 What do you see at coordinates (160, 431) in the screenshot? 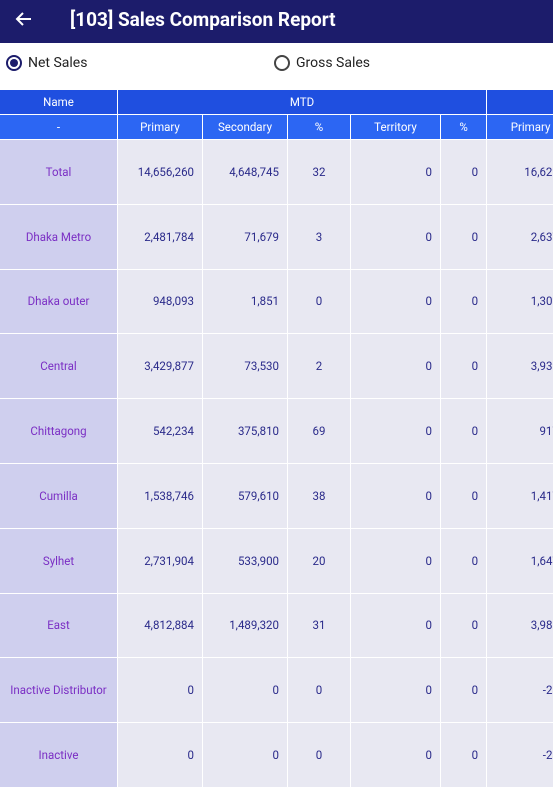
I see `cell-value: 542,234` at bounding box center [160, 431].